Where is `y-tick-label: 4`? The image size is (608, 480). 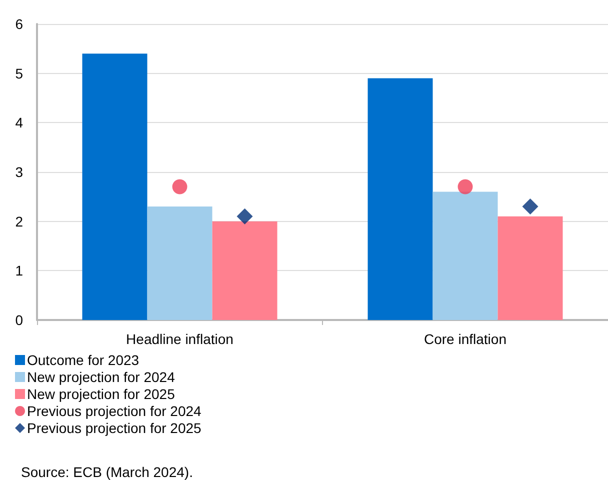 y-tick-label: 4 is located at coordinates (19, 122).